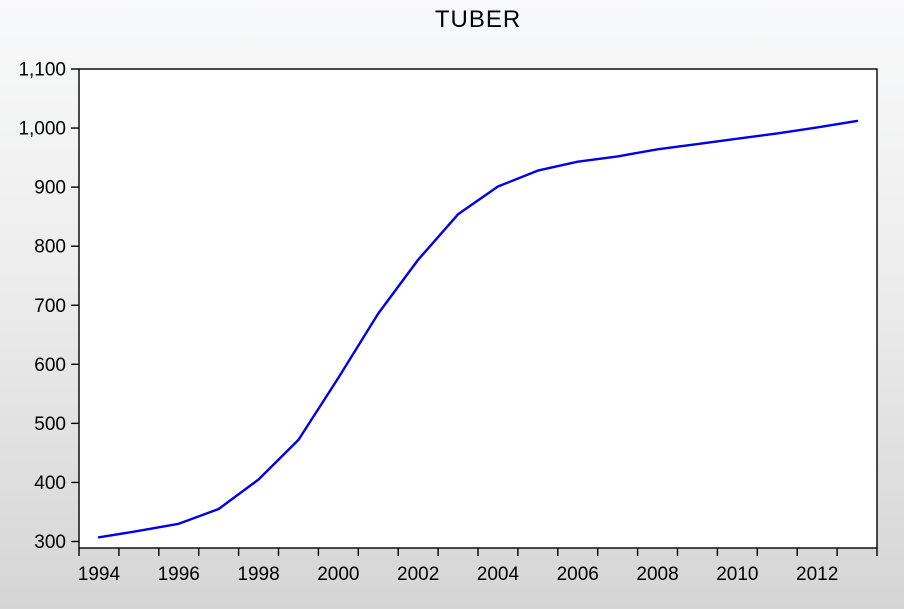 This screenshot has width=904, height=609. I want to click on x-axis-tick-label: 1998, so click(258, 574).